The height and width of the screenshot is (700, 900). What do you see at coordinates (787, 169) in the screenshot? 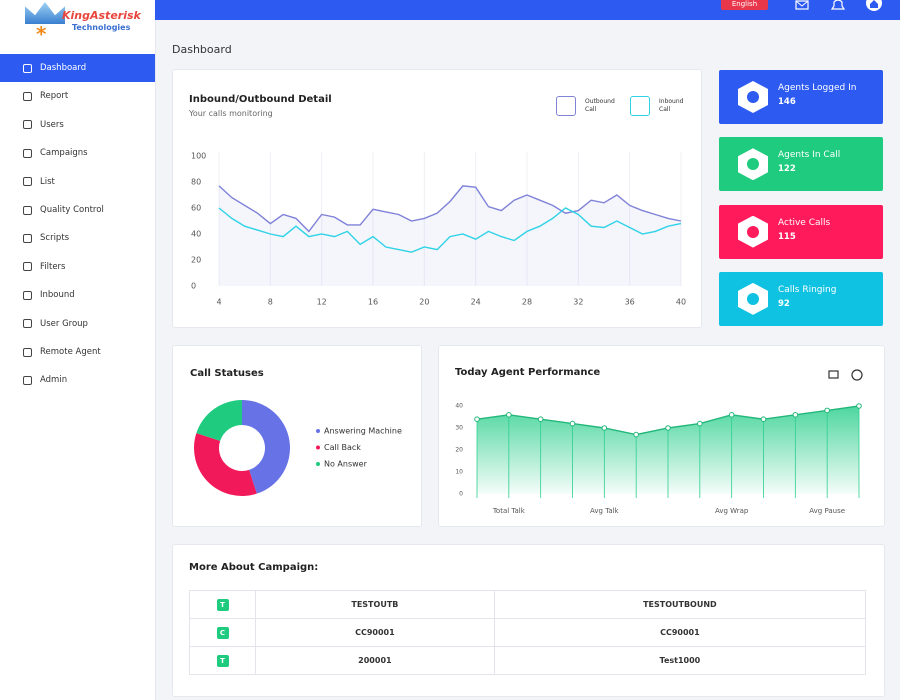
I see `stat-value: 122` at bounding box center [787, 169].